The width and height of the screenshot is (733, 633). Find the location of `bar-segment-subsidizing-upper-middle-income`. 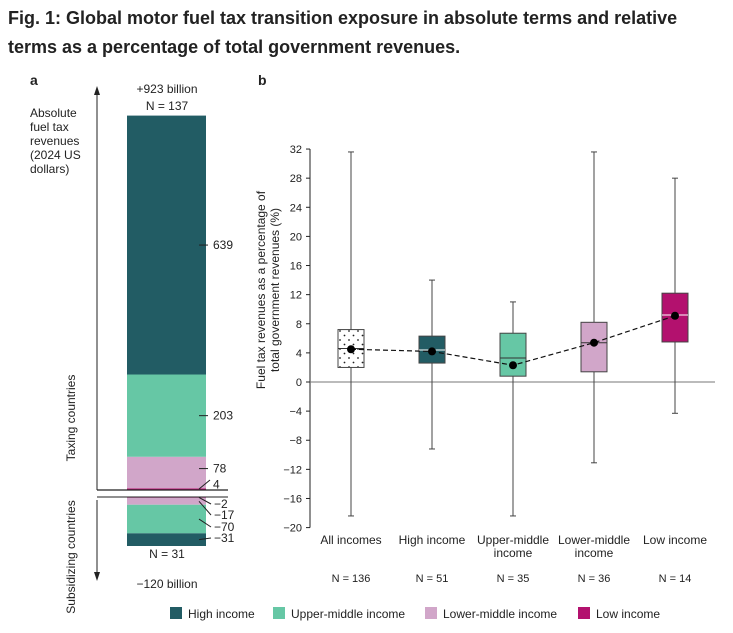

bar-segment-subsidizing-upper-middle-income is located at coordinates (166, 519).